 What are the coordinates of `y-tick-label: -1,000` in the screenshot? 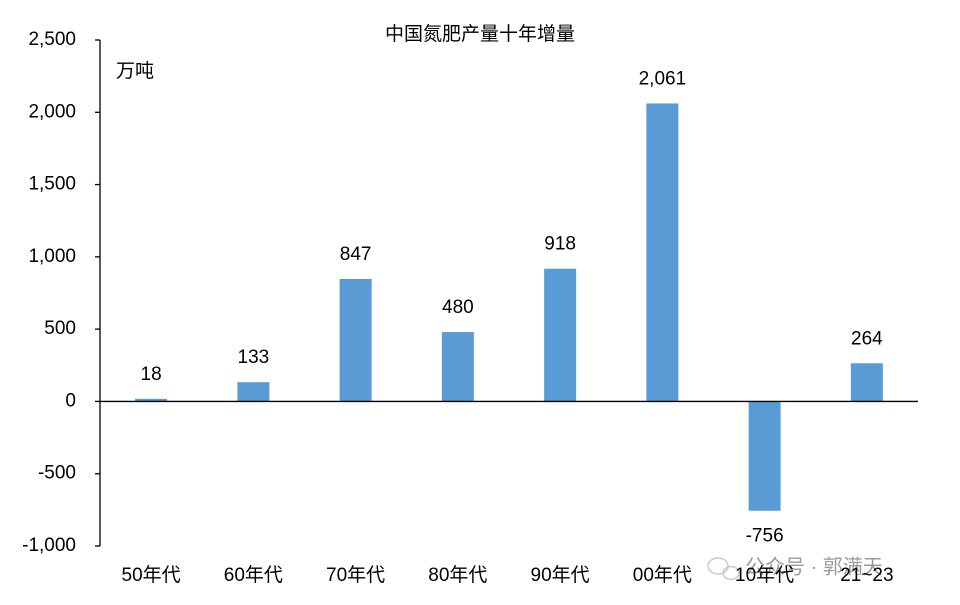 It's located at (49, 545).